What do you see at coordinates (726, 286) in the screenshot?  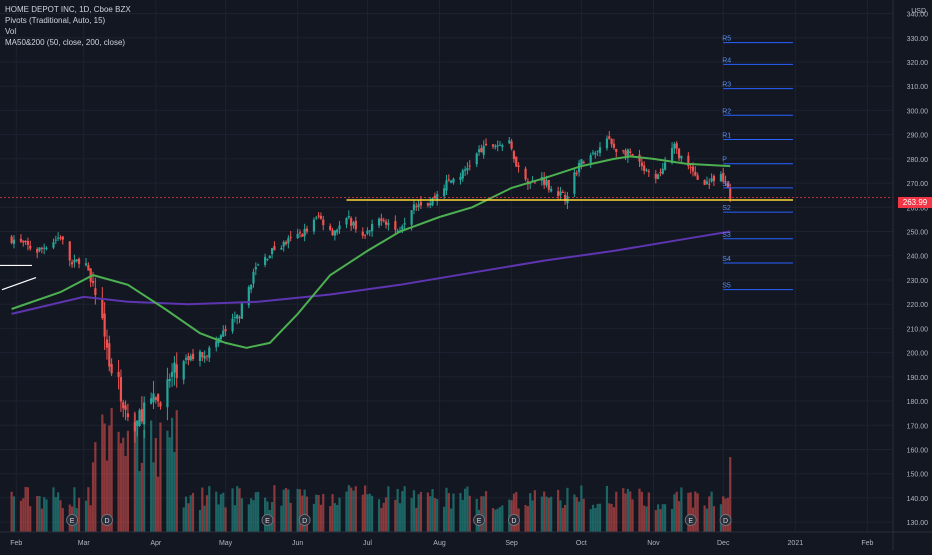 I see `pivot-label: S5` at bounding box center [726, 286].